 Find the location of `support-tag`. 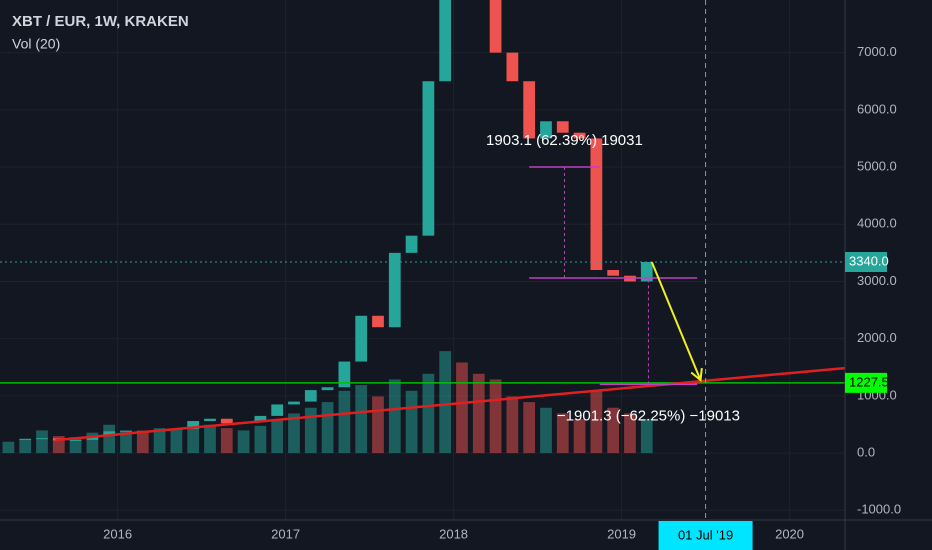

support-tag is located at coordinates (866, 382).